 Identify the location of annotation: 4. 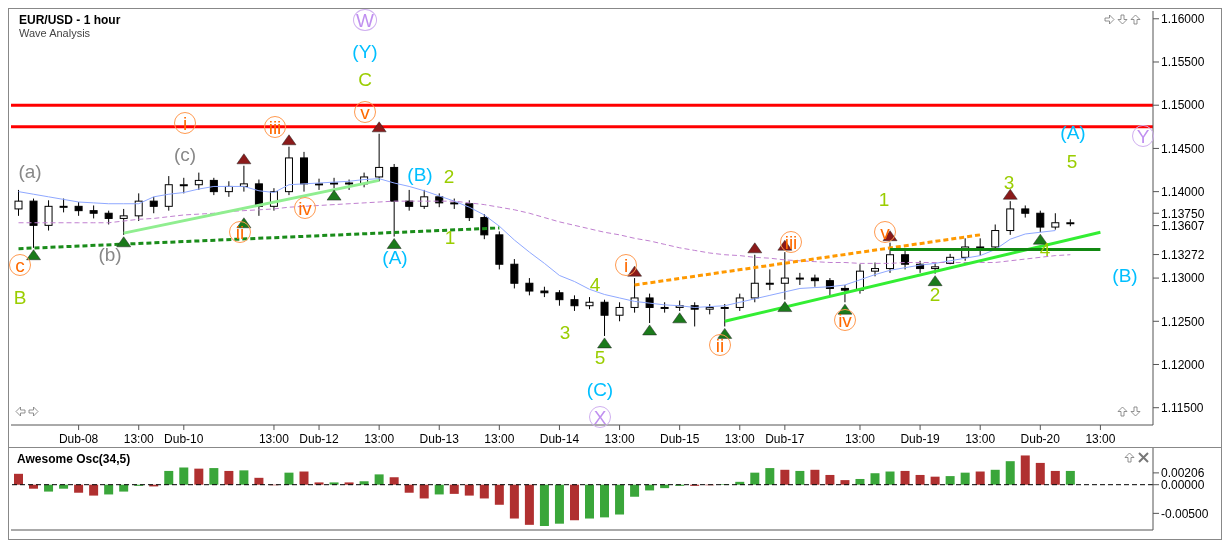
(595, 285).